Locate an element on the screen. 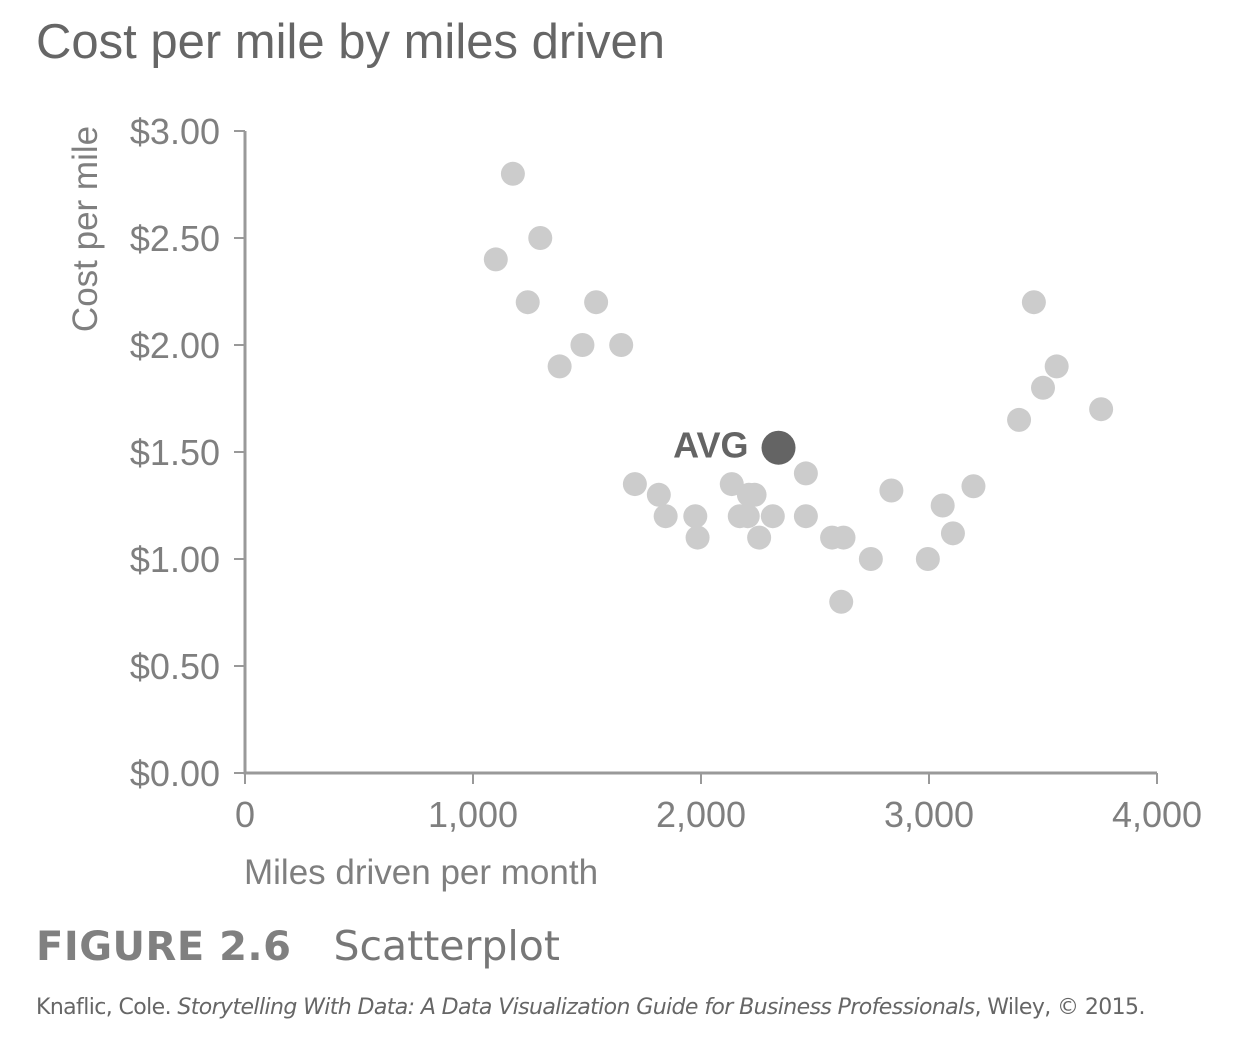  figure-label: FIGURE 2.6 is located at coordinates (164, 947).